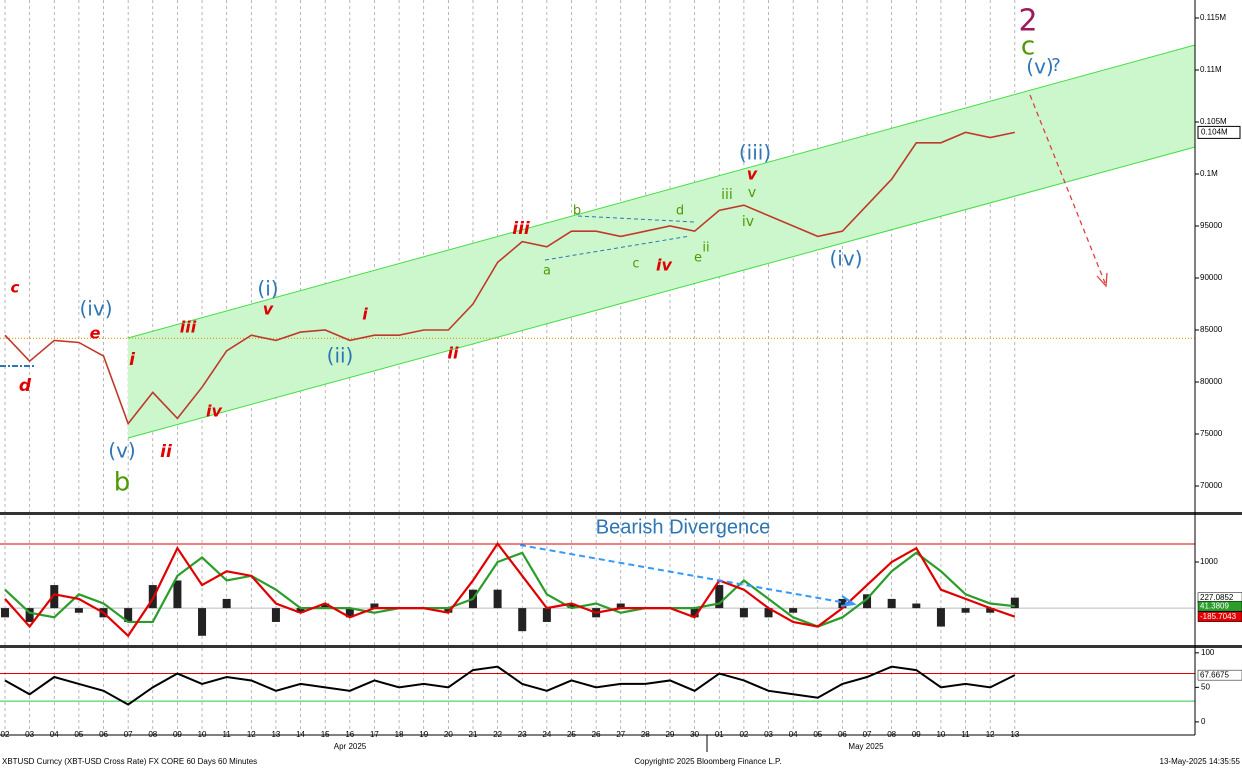 The width and height of the screenshot is (1242, 769). What do you see at coordinates (571, 734) in the screenshot?
I see `x-tick-label: 25` at bounding box center [571, 734].